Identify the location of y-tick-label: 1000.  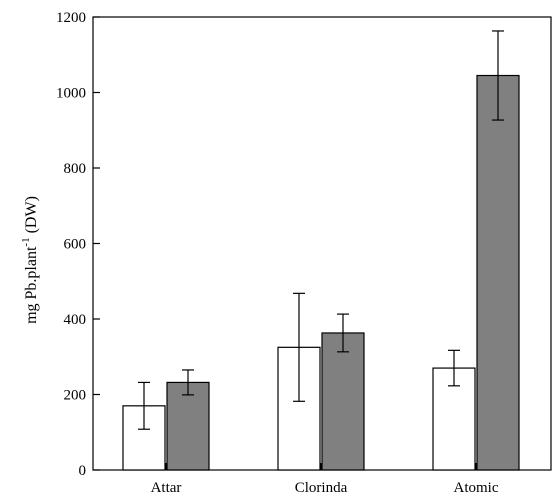
(71, 94).